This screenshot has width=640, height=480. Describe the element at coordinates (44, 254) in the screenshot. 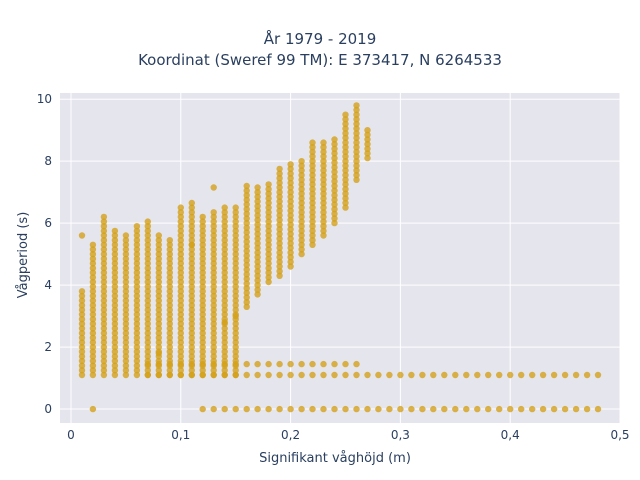

I see `y-axis-ticks: 0 2 4 6 8 10` at that location.